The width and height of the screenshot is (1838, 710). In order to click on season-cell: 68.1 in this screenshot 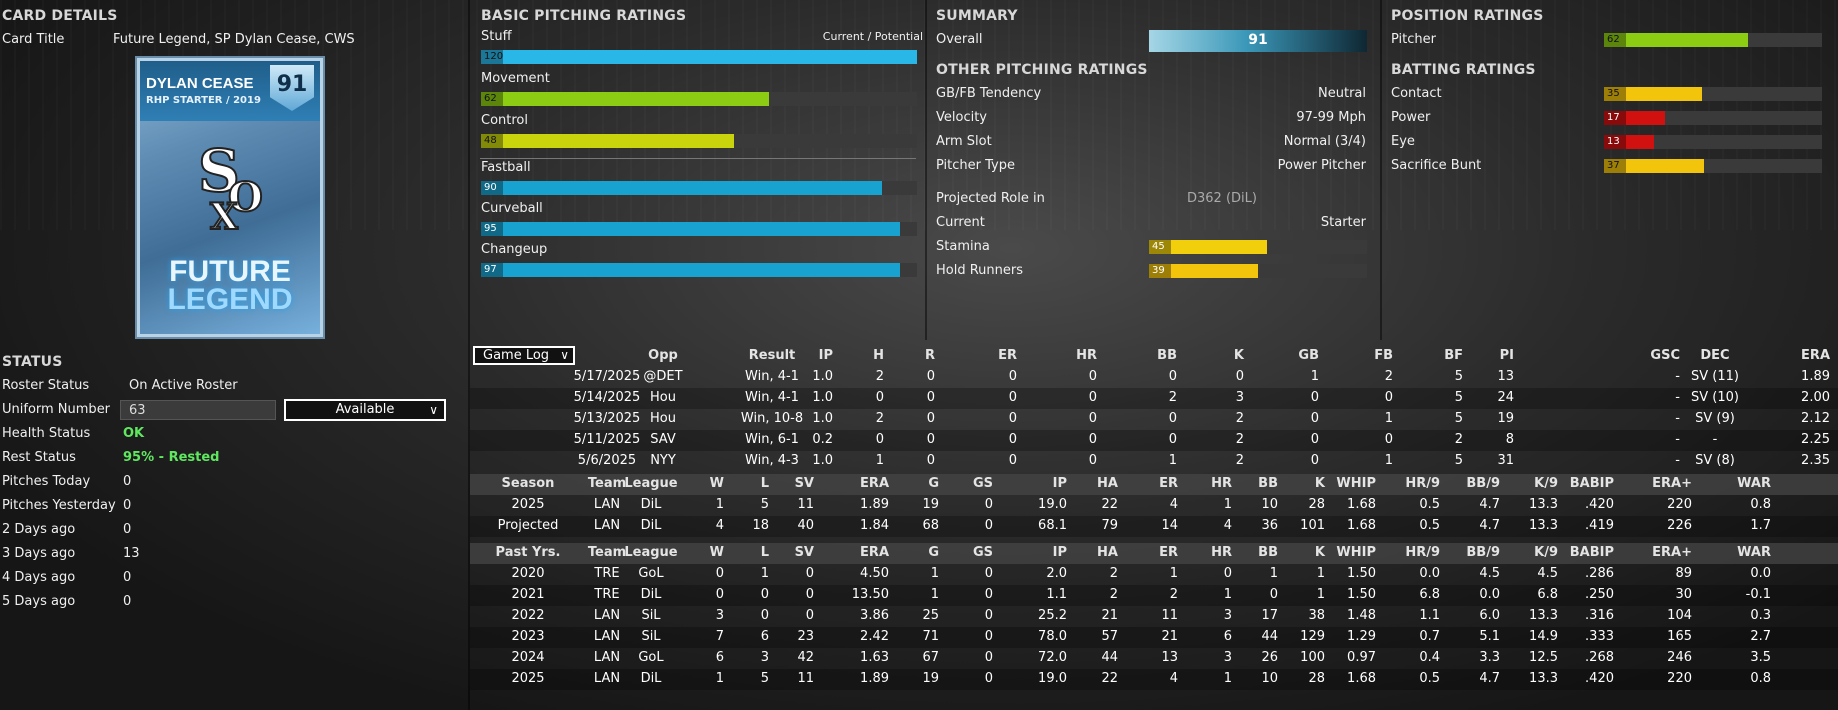, I will do `click(1052, 525)`.